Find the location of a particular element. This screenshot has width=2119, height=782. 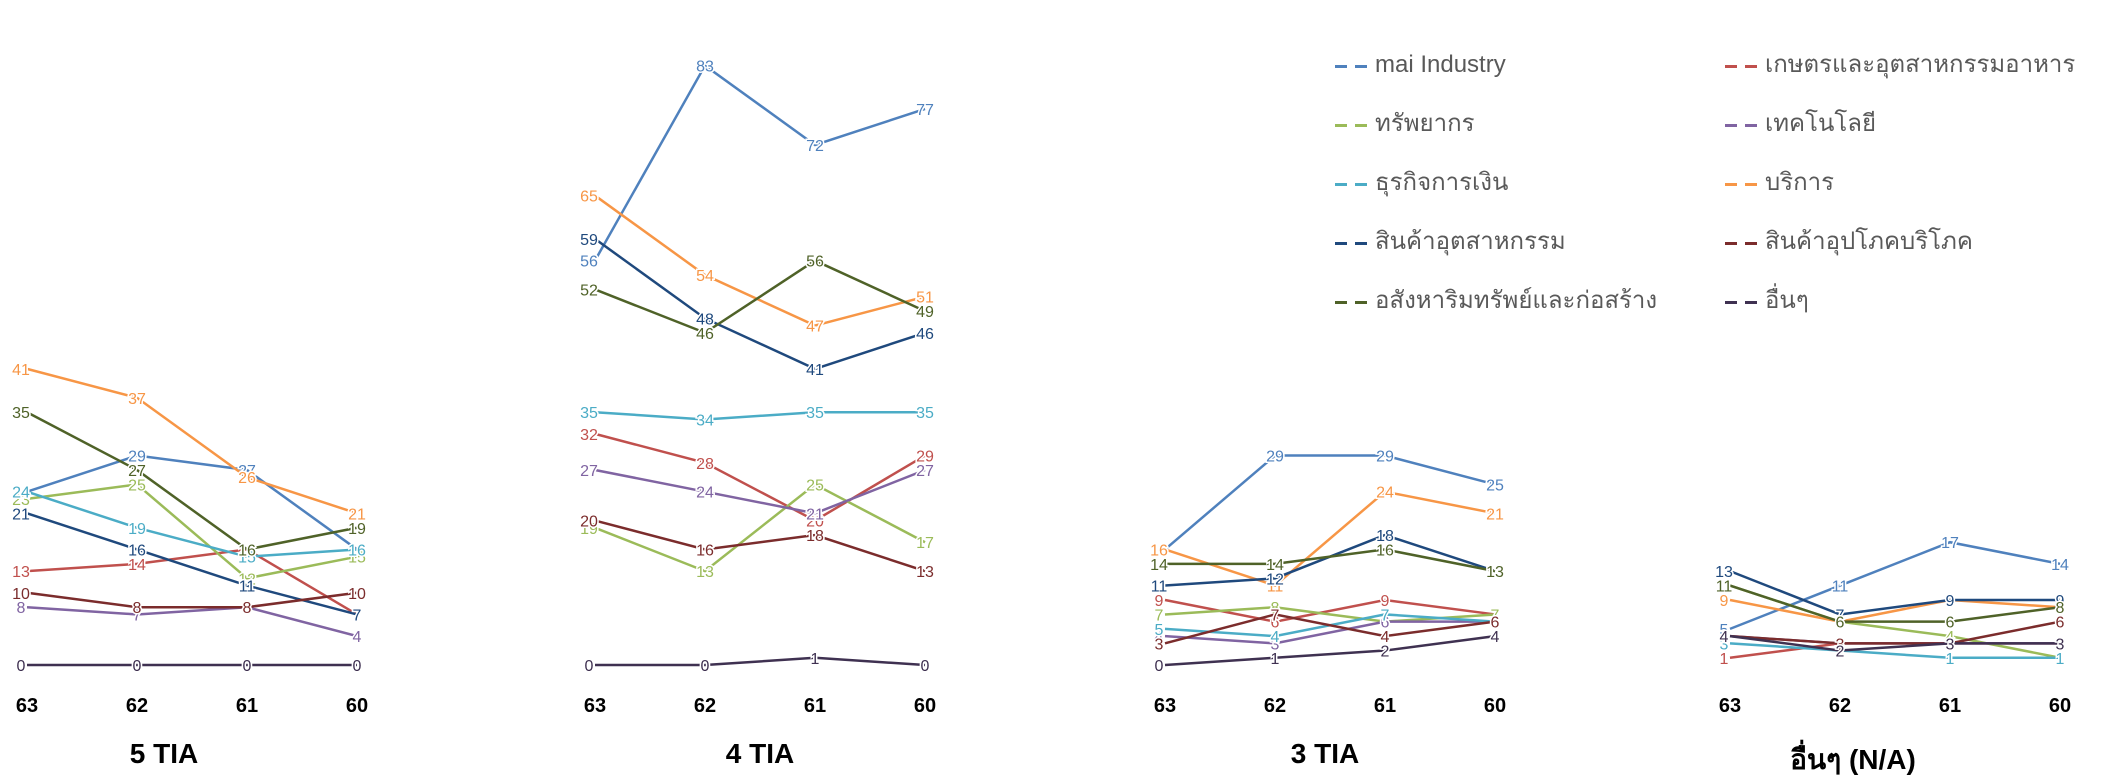

data-label: 83 is located at coordinates (705, 67).